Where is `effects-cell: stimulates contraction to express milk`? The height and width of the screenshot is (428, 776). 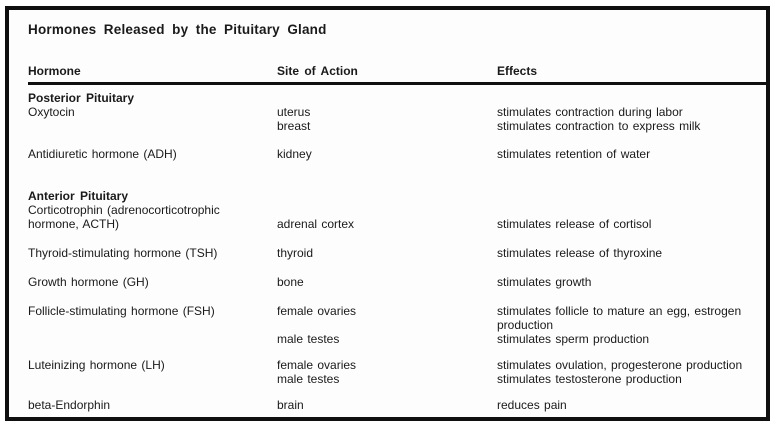
effects-cell: stimulates contraction to express milk is located at coordinates (599, 126).